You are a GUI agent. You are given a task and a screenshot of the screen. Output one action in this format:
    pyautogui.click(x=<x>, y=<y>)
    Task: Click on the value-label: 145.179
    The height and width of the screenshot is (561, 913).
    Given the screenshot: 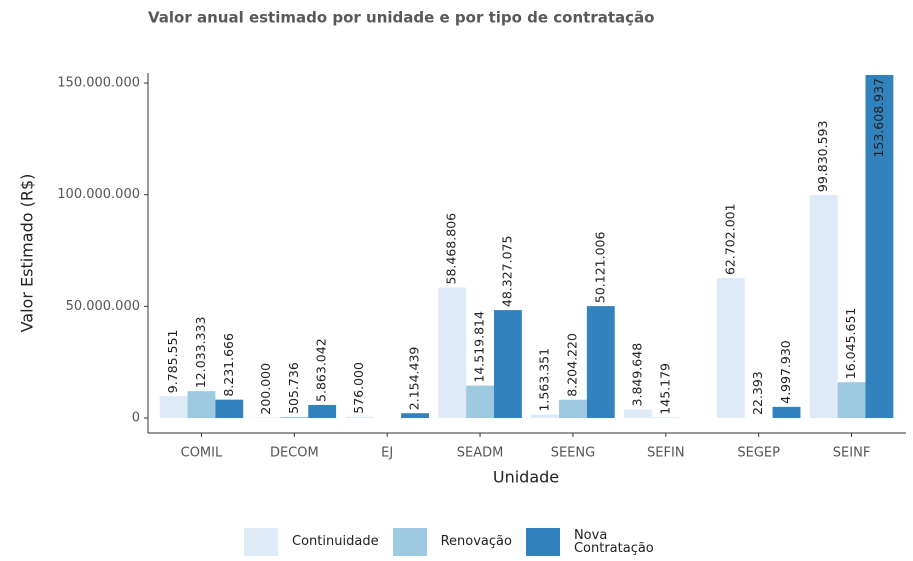 What is the action you would take?
    pyautogui.click(x=664, y=389)
    